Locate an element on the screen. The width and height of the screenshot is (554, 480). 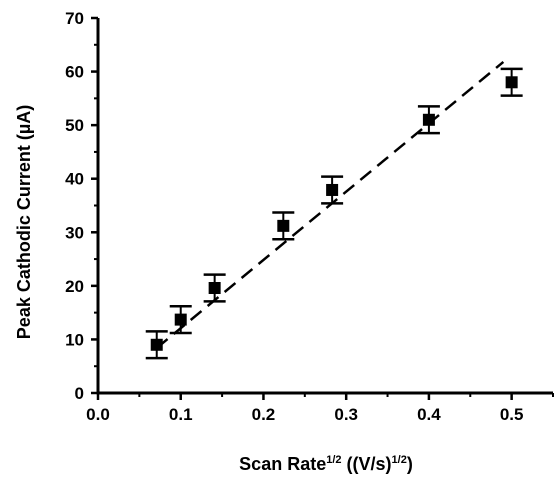
x-axis-title-prefix: Scan Rate is located at coordinates (282, 464).